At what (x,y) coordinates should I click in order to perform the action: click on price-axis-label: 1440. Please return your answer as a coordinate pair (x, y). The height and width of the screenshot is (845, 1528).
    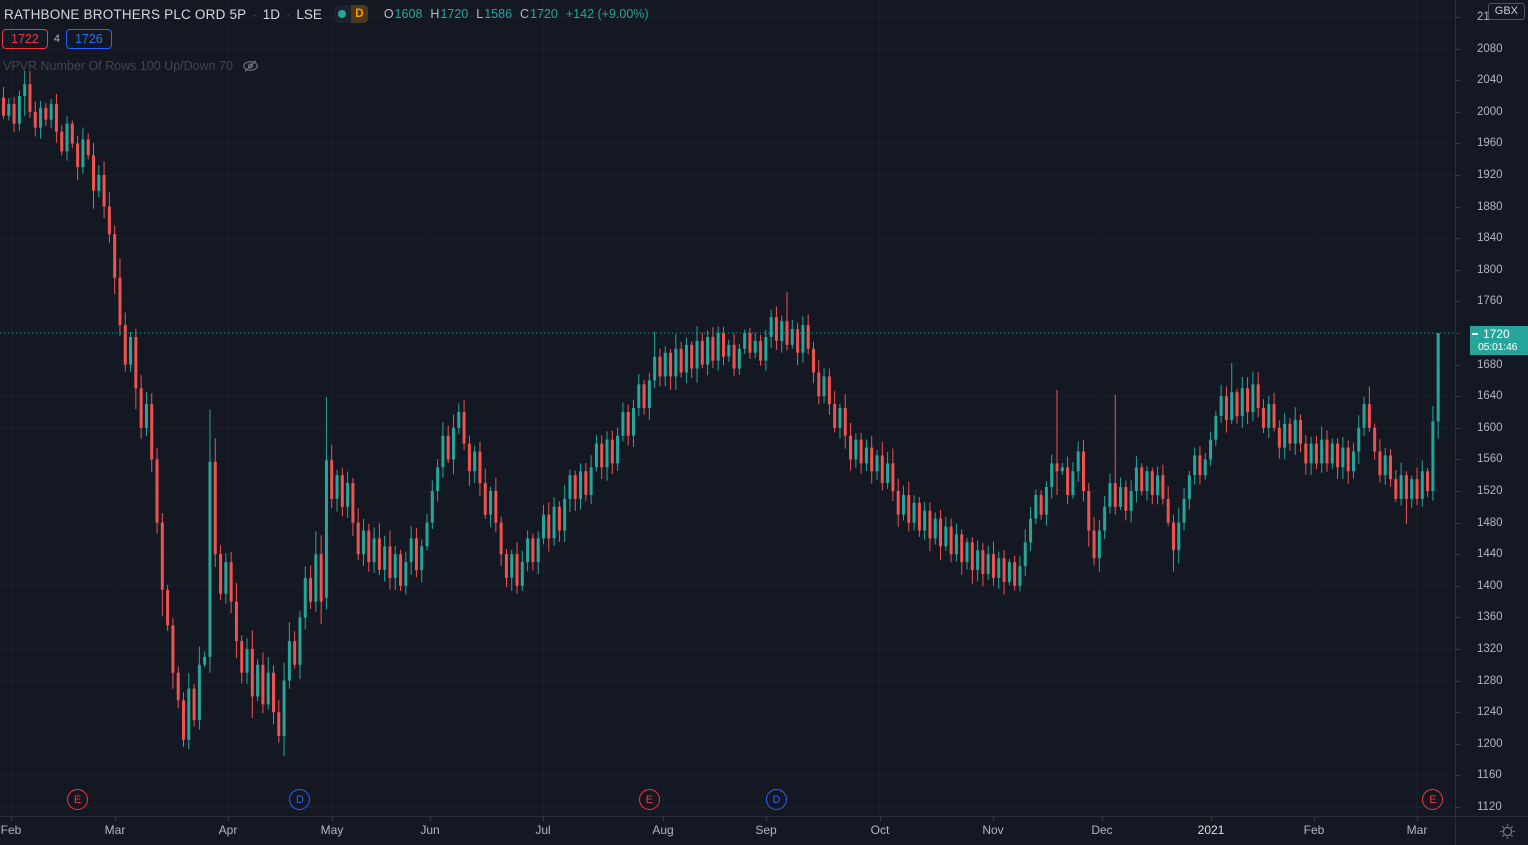
    Looking at the image, I should click on (1490, 554).